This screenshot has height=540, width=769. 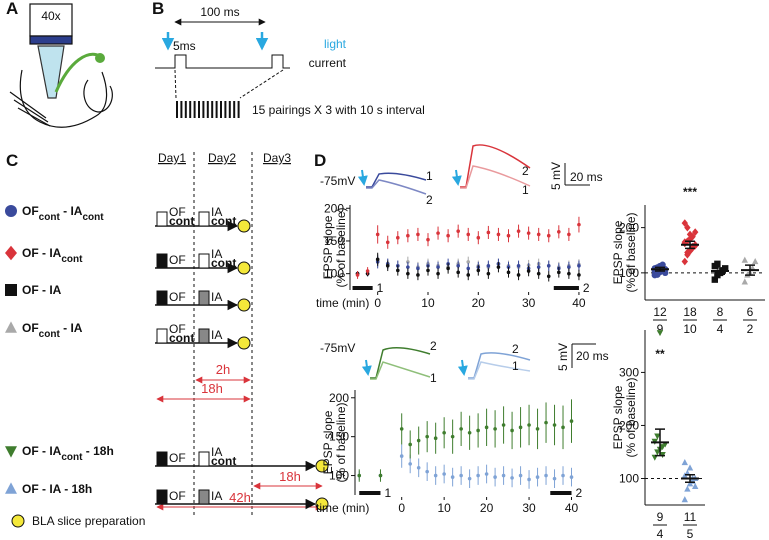 What do you see at coordinates (11, 290) in the screenshot?
I see `row-marker` at bounding box center [11, 290].